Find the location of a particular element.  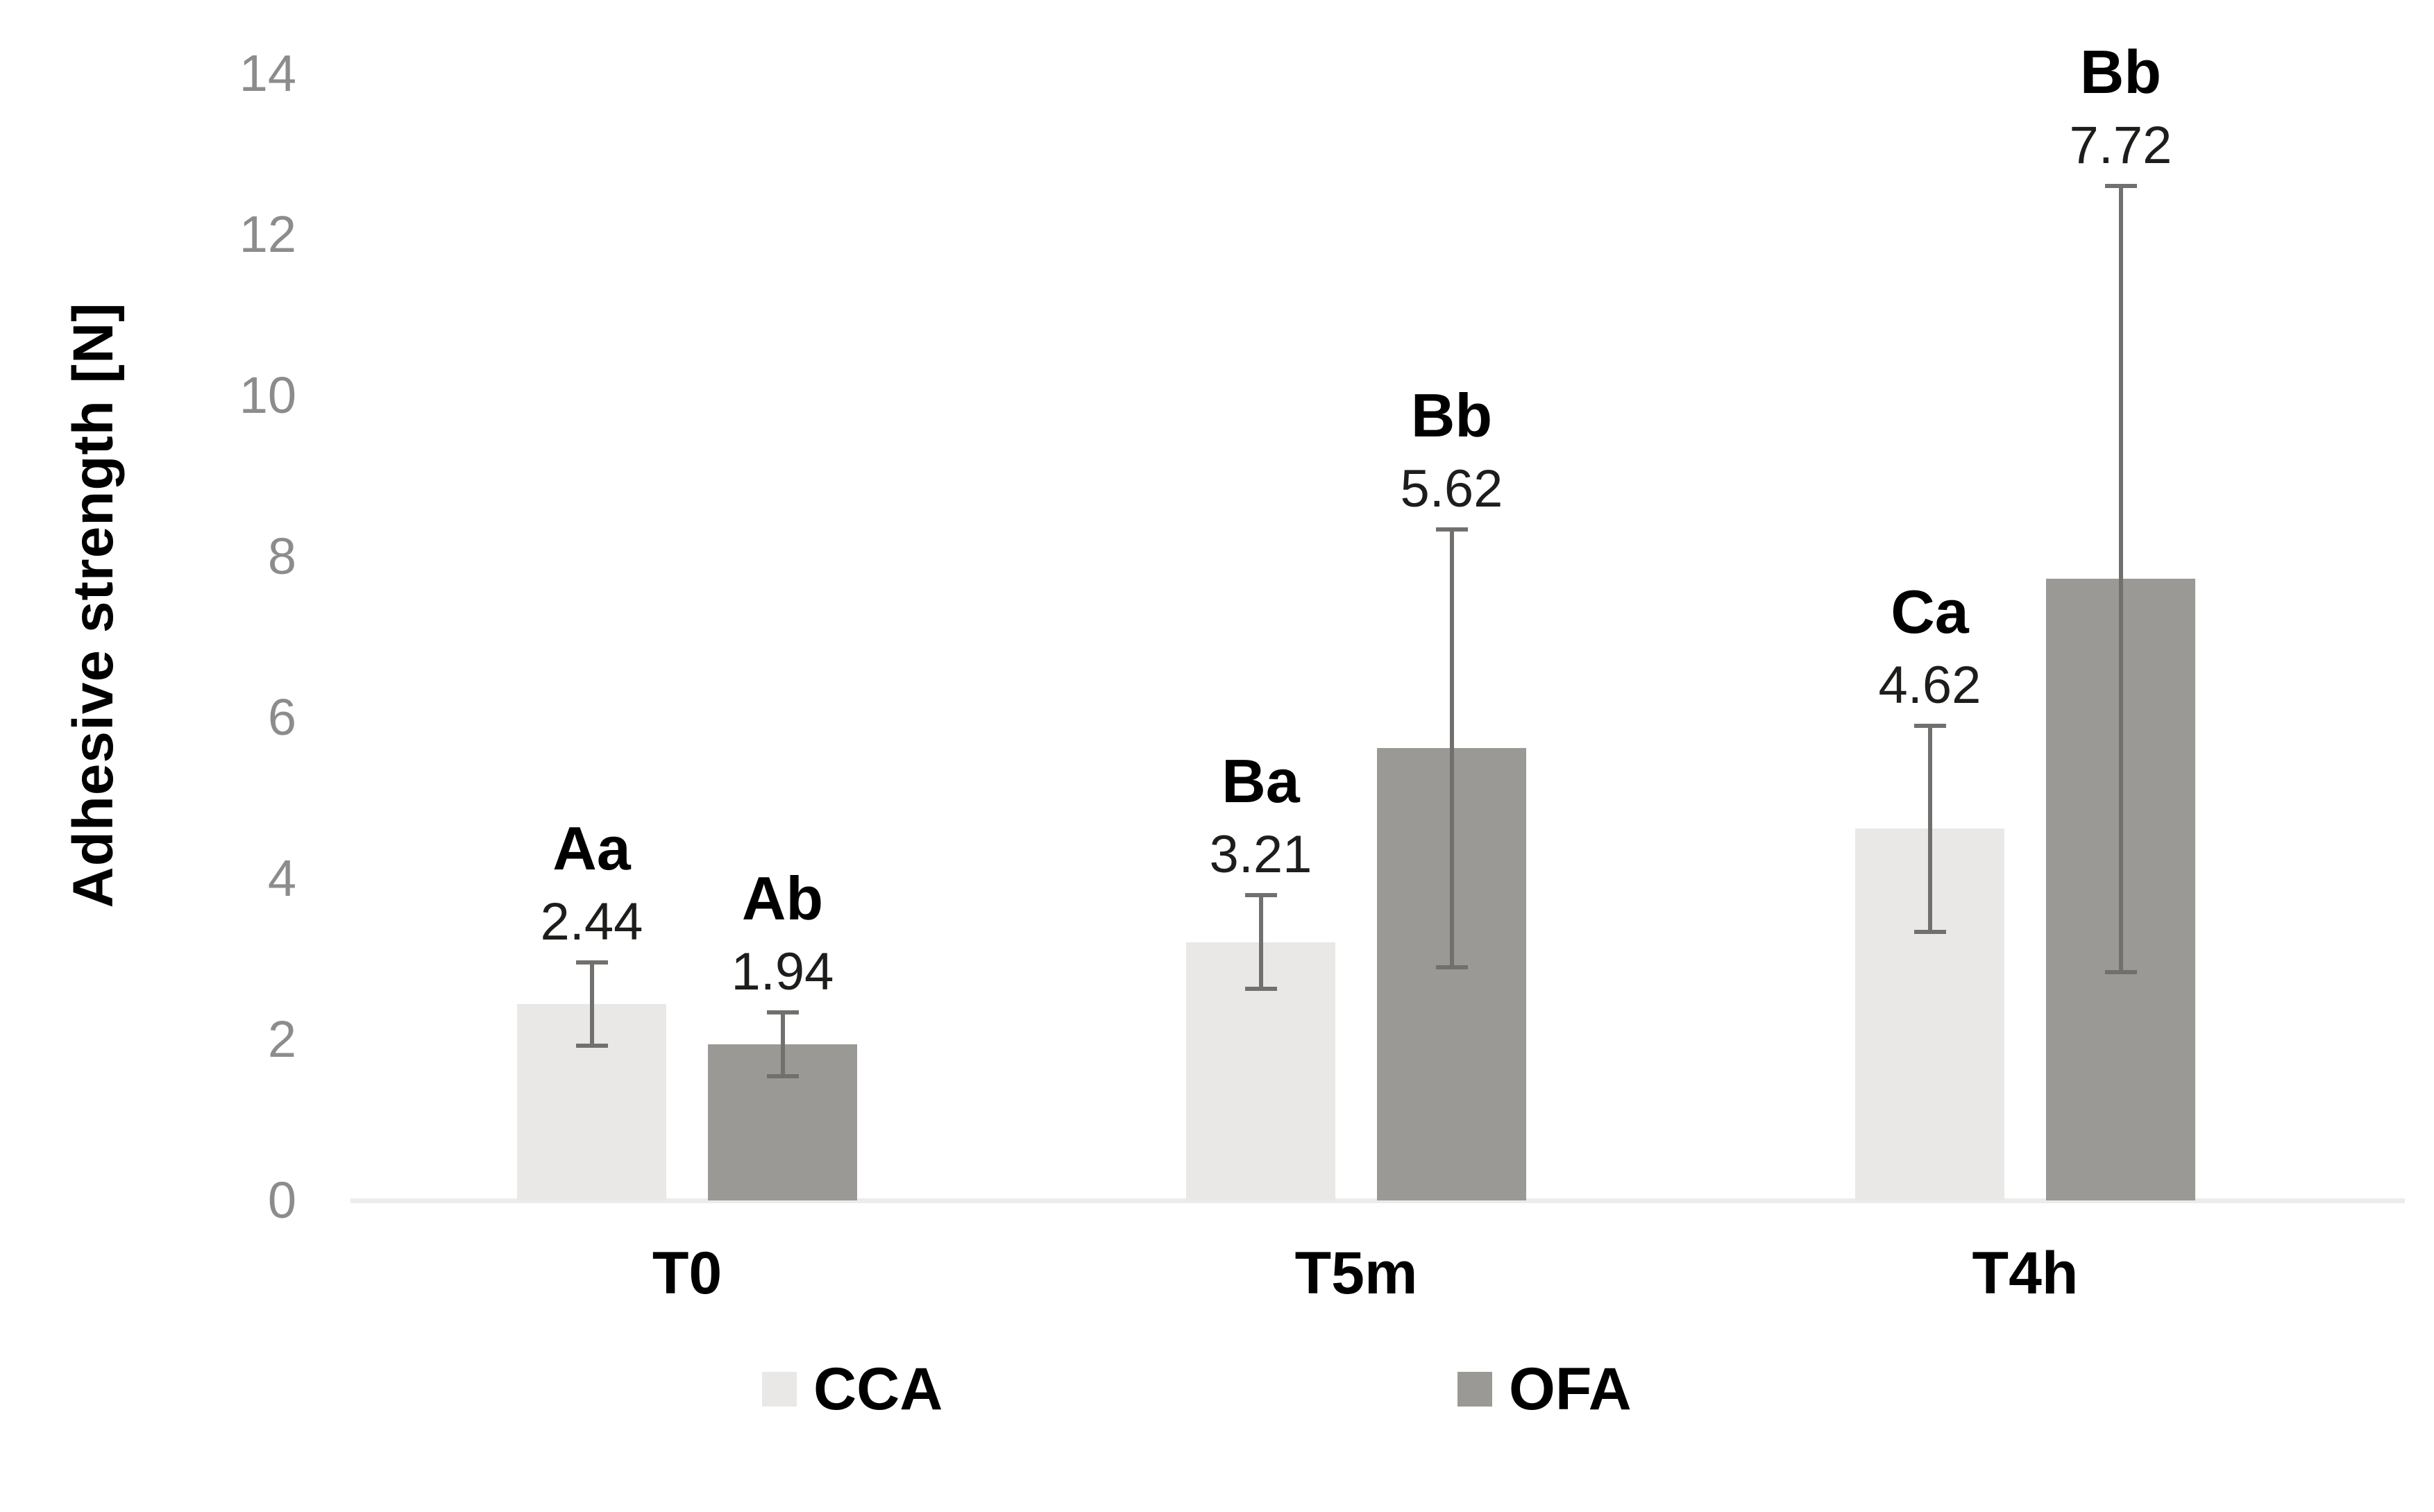

x-category-label: T0 is located at coordinates (687, 1273).